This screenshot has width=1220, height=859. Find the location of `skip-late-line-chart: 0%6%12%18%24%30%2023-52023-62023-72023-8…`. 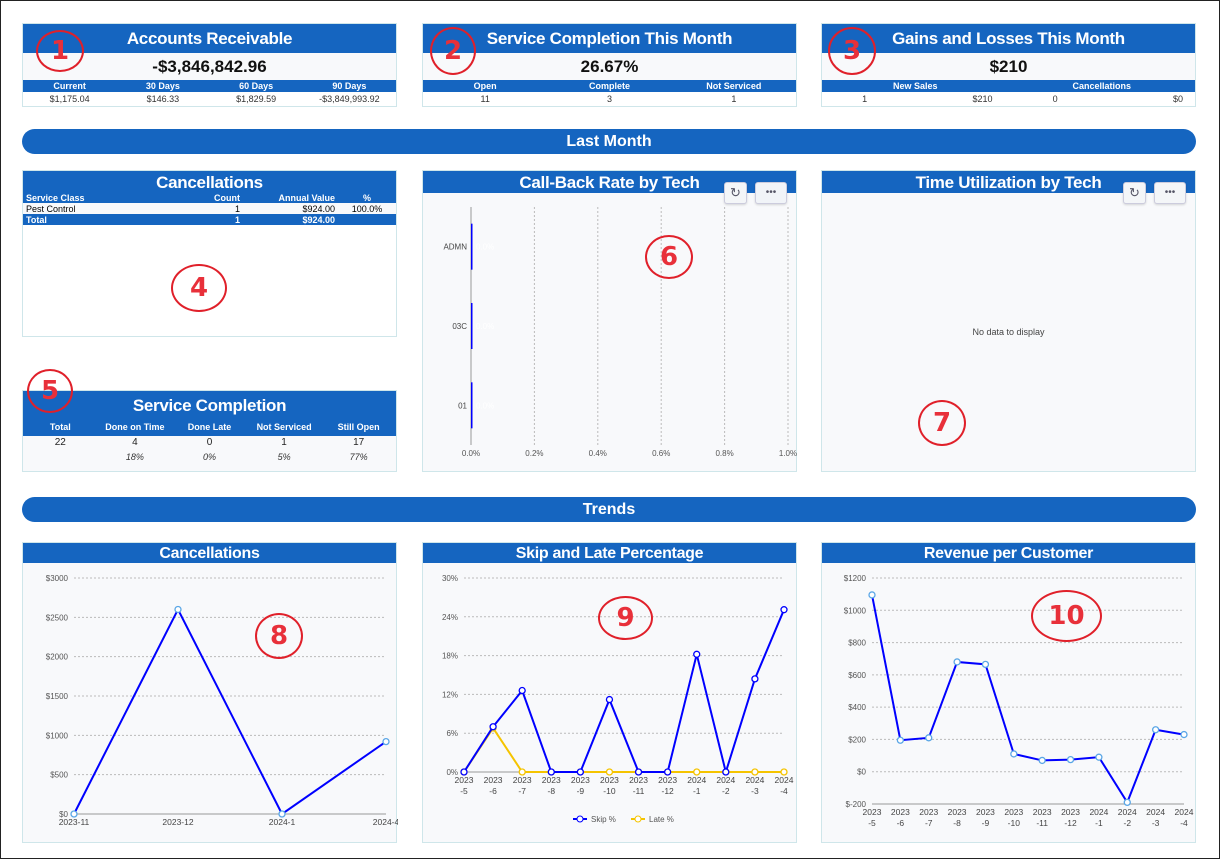

skip-late-line-chart: 0%6%12%18%24%30%2023-52023-62023-72023-8… is located at coordinates (618, 699).